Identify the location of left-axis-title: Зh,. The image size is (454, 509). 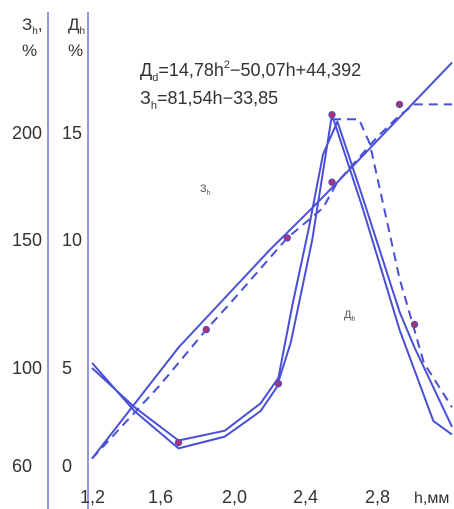
(32, 26).